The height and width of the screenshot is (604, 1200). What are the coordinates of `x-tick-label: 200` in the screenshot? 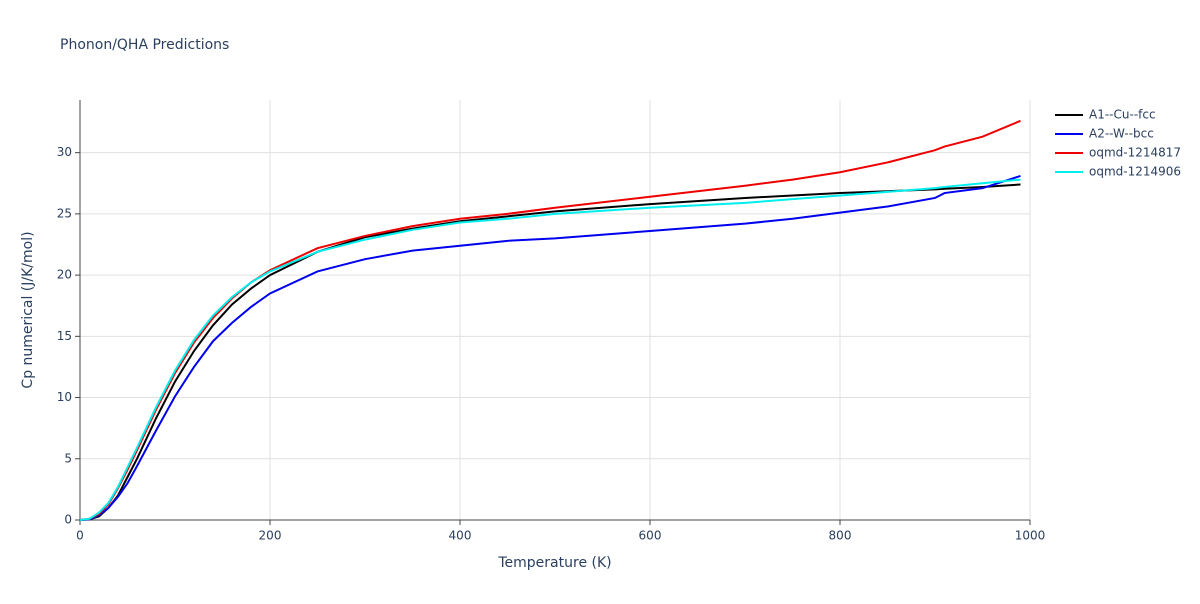 It's located at (270, 536).